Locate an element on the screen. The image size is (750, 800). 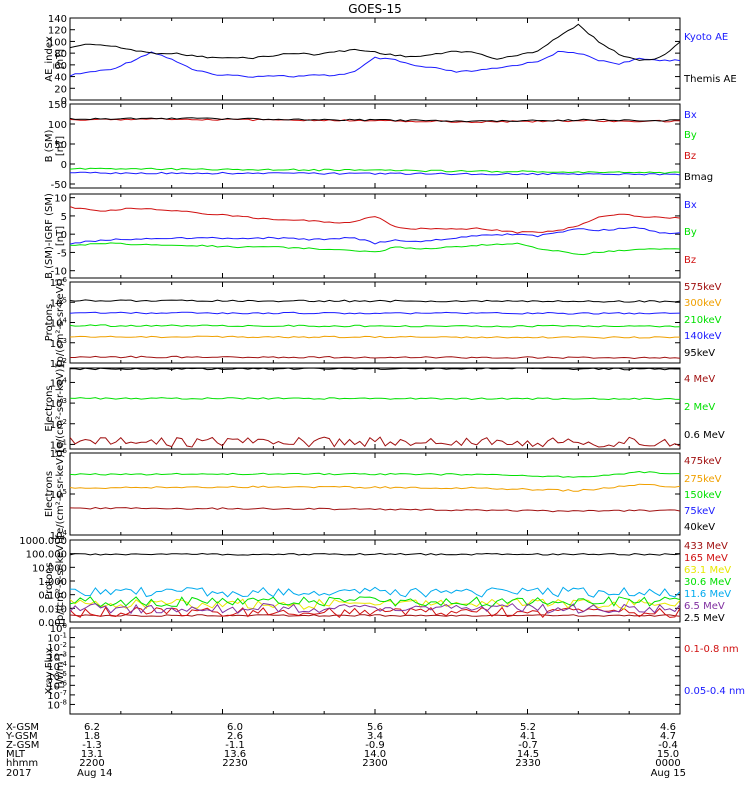
y-tick-label: 120 is located at coordinates (57, 31).